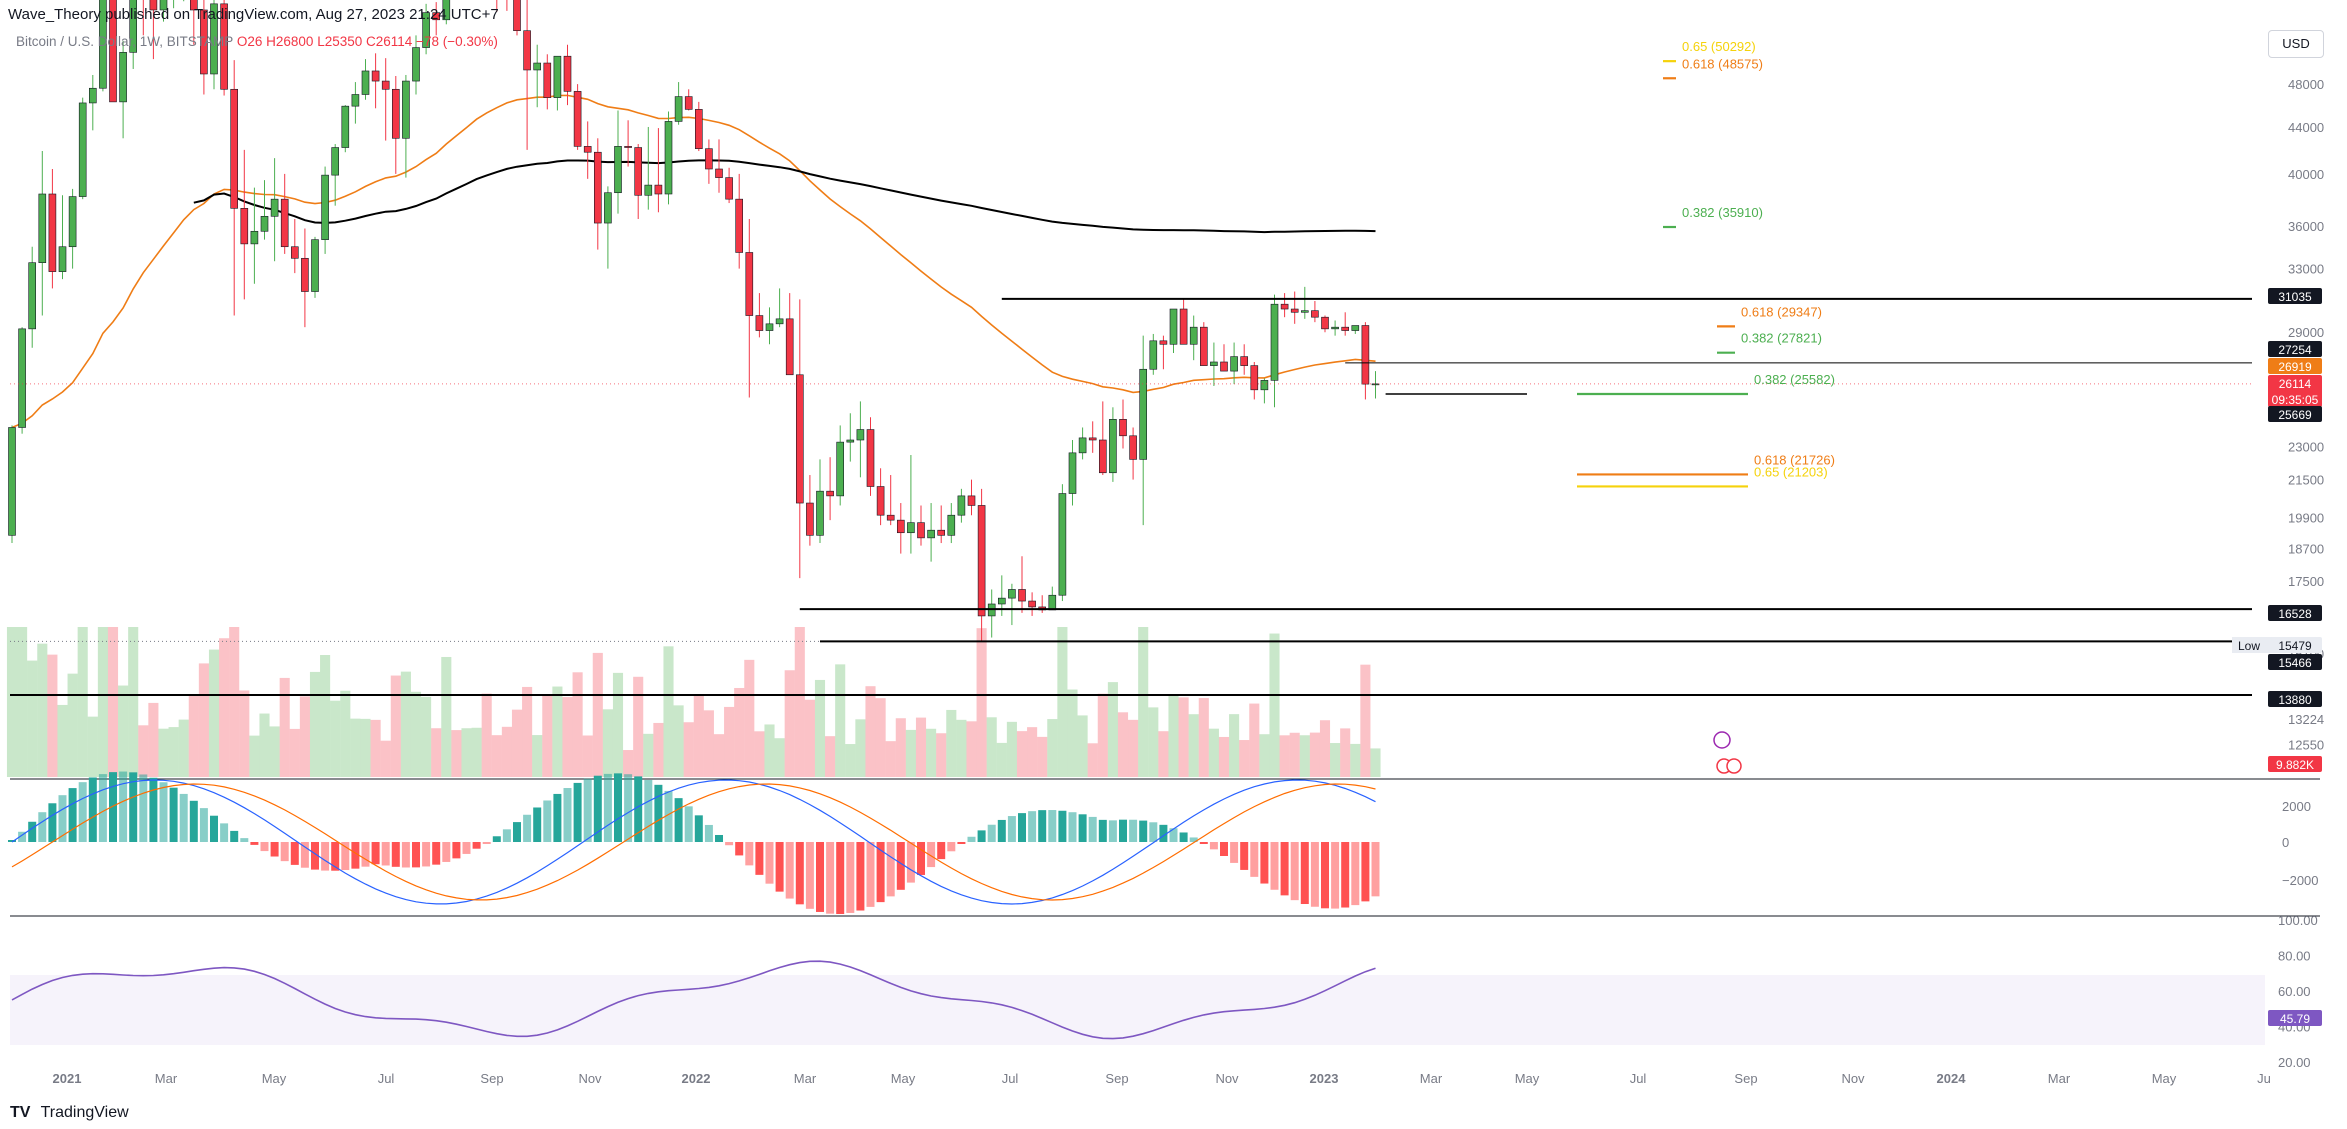  What do you see at coordinates (2294, 956) in the screenshot?
I see `rsi-axis-tick: 80.00` at bounding box center [2294, 956].